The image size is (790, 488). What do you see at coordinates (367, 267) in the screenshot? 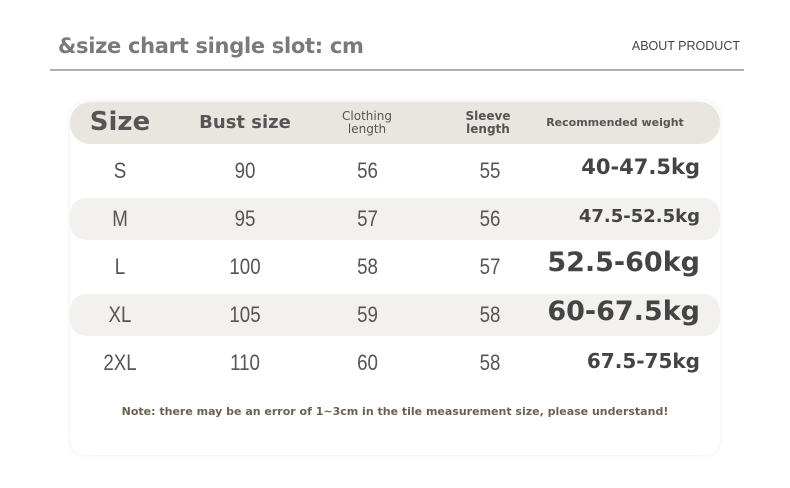
I see `cell-clothing: 58` at bounding box center [367, 267].